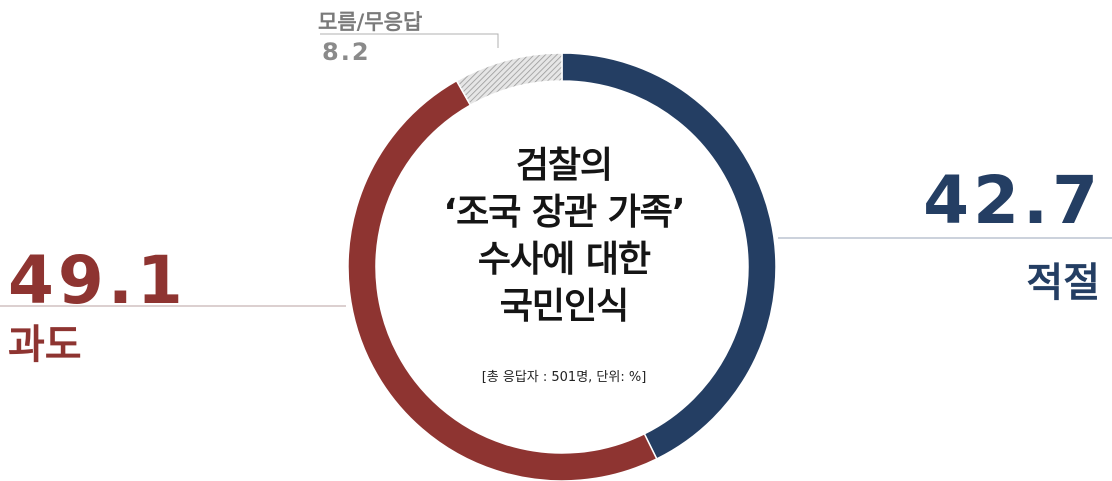  I want to click on title-line-3: 수사에 대한, so click(564, 259).